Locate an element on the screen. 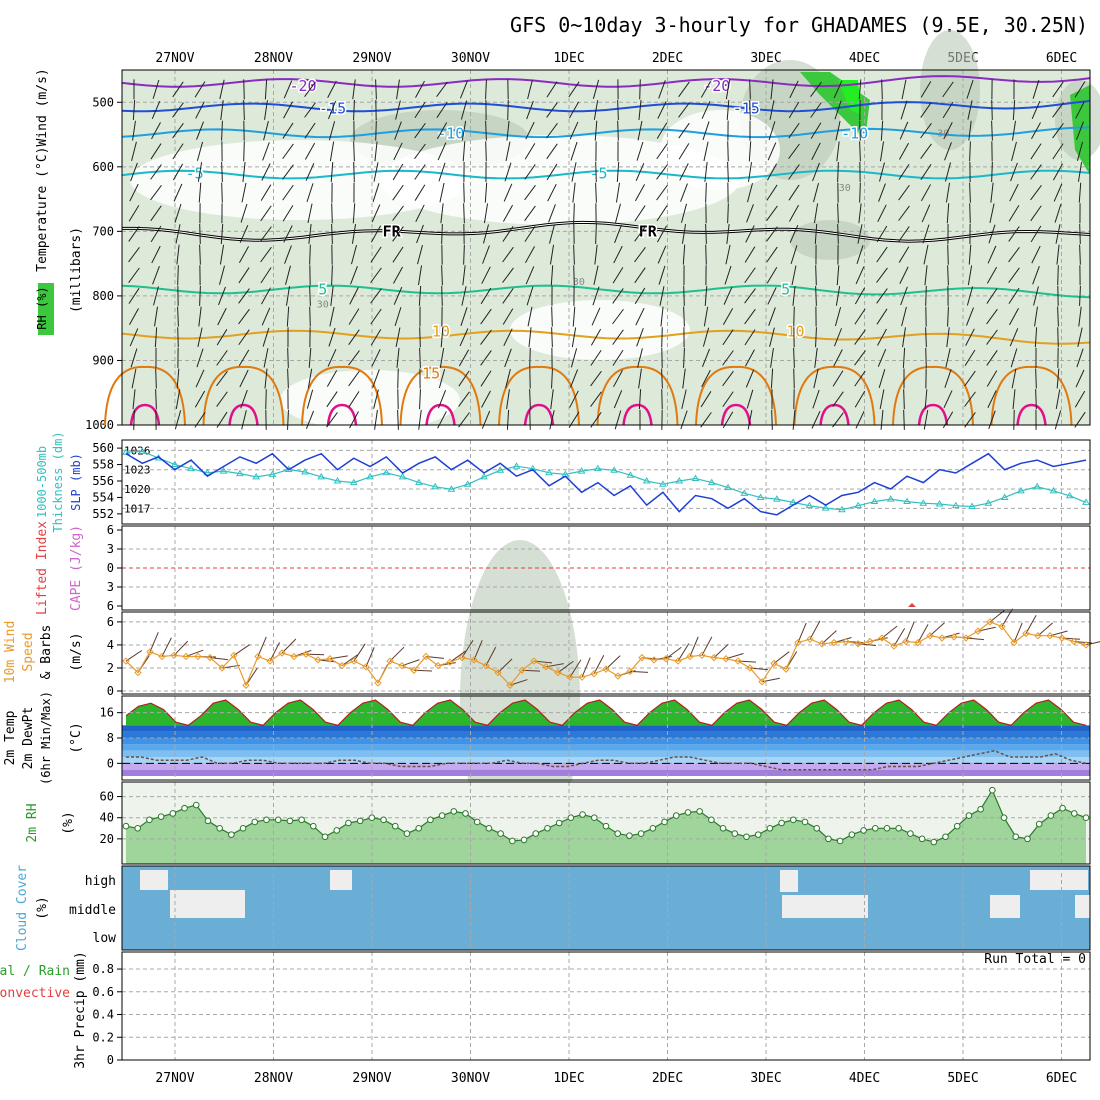 This screenshot has width=1100, height=1100. cloud-level-label: low is located at coordinates (105, 938).